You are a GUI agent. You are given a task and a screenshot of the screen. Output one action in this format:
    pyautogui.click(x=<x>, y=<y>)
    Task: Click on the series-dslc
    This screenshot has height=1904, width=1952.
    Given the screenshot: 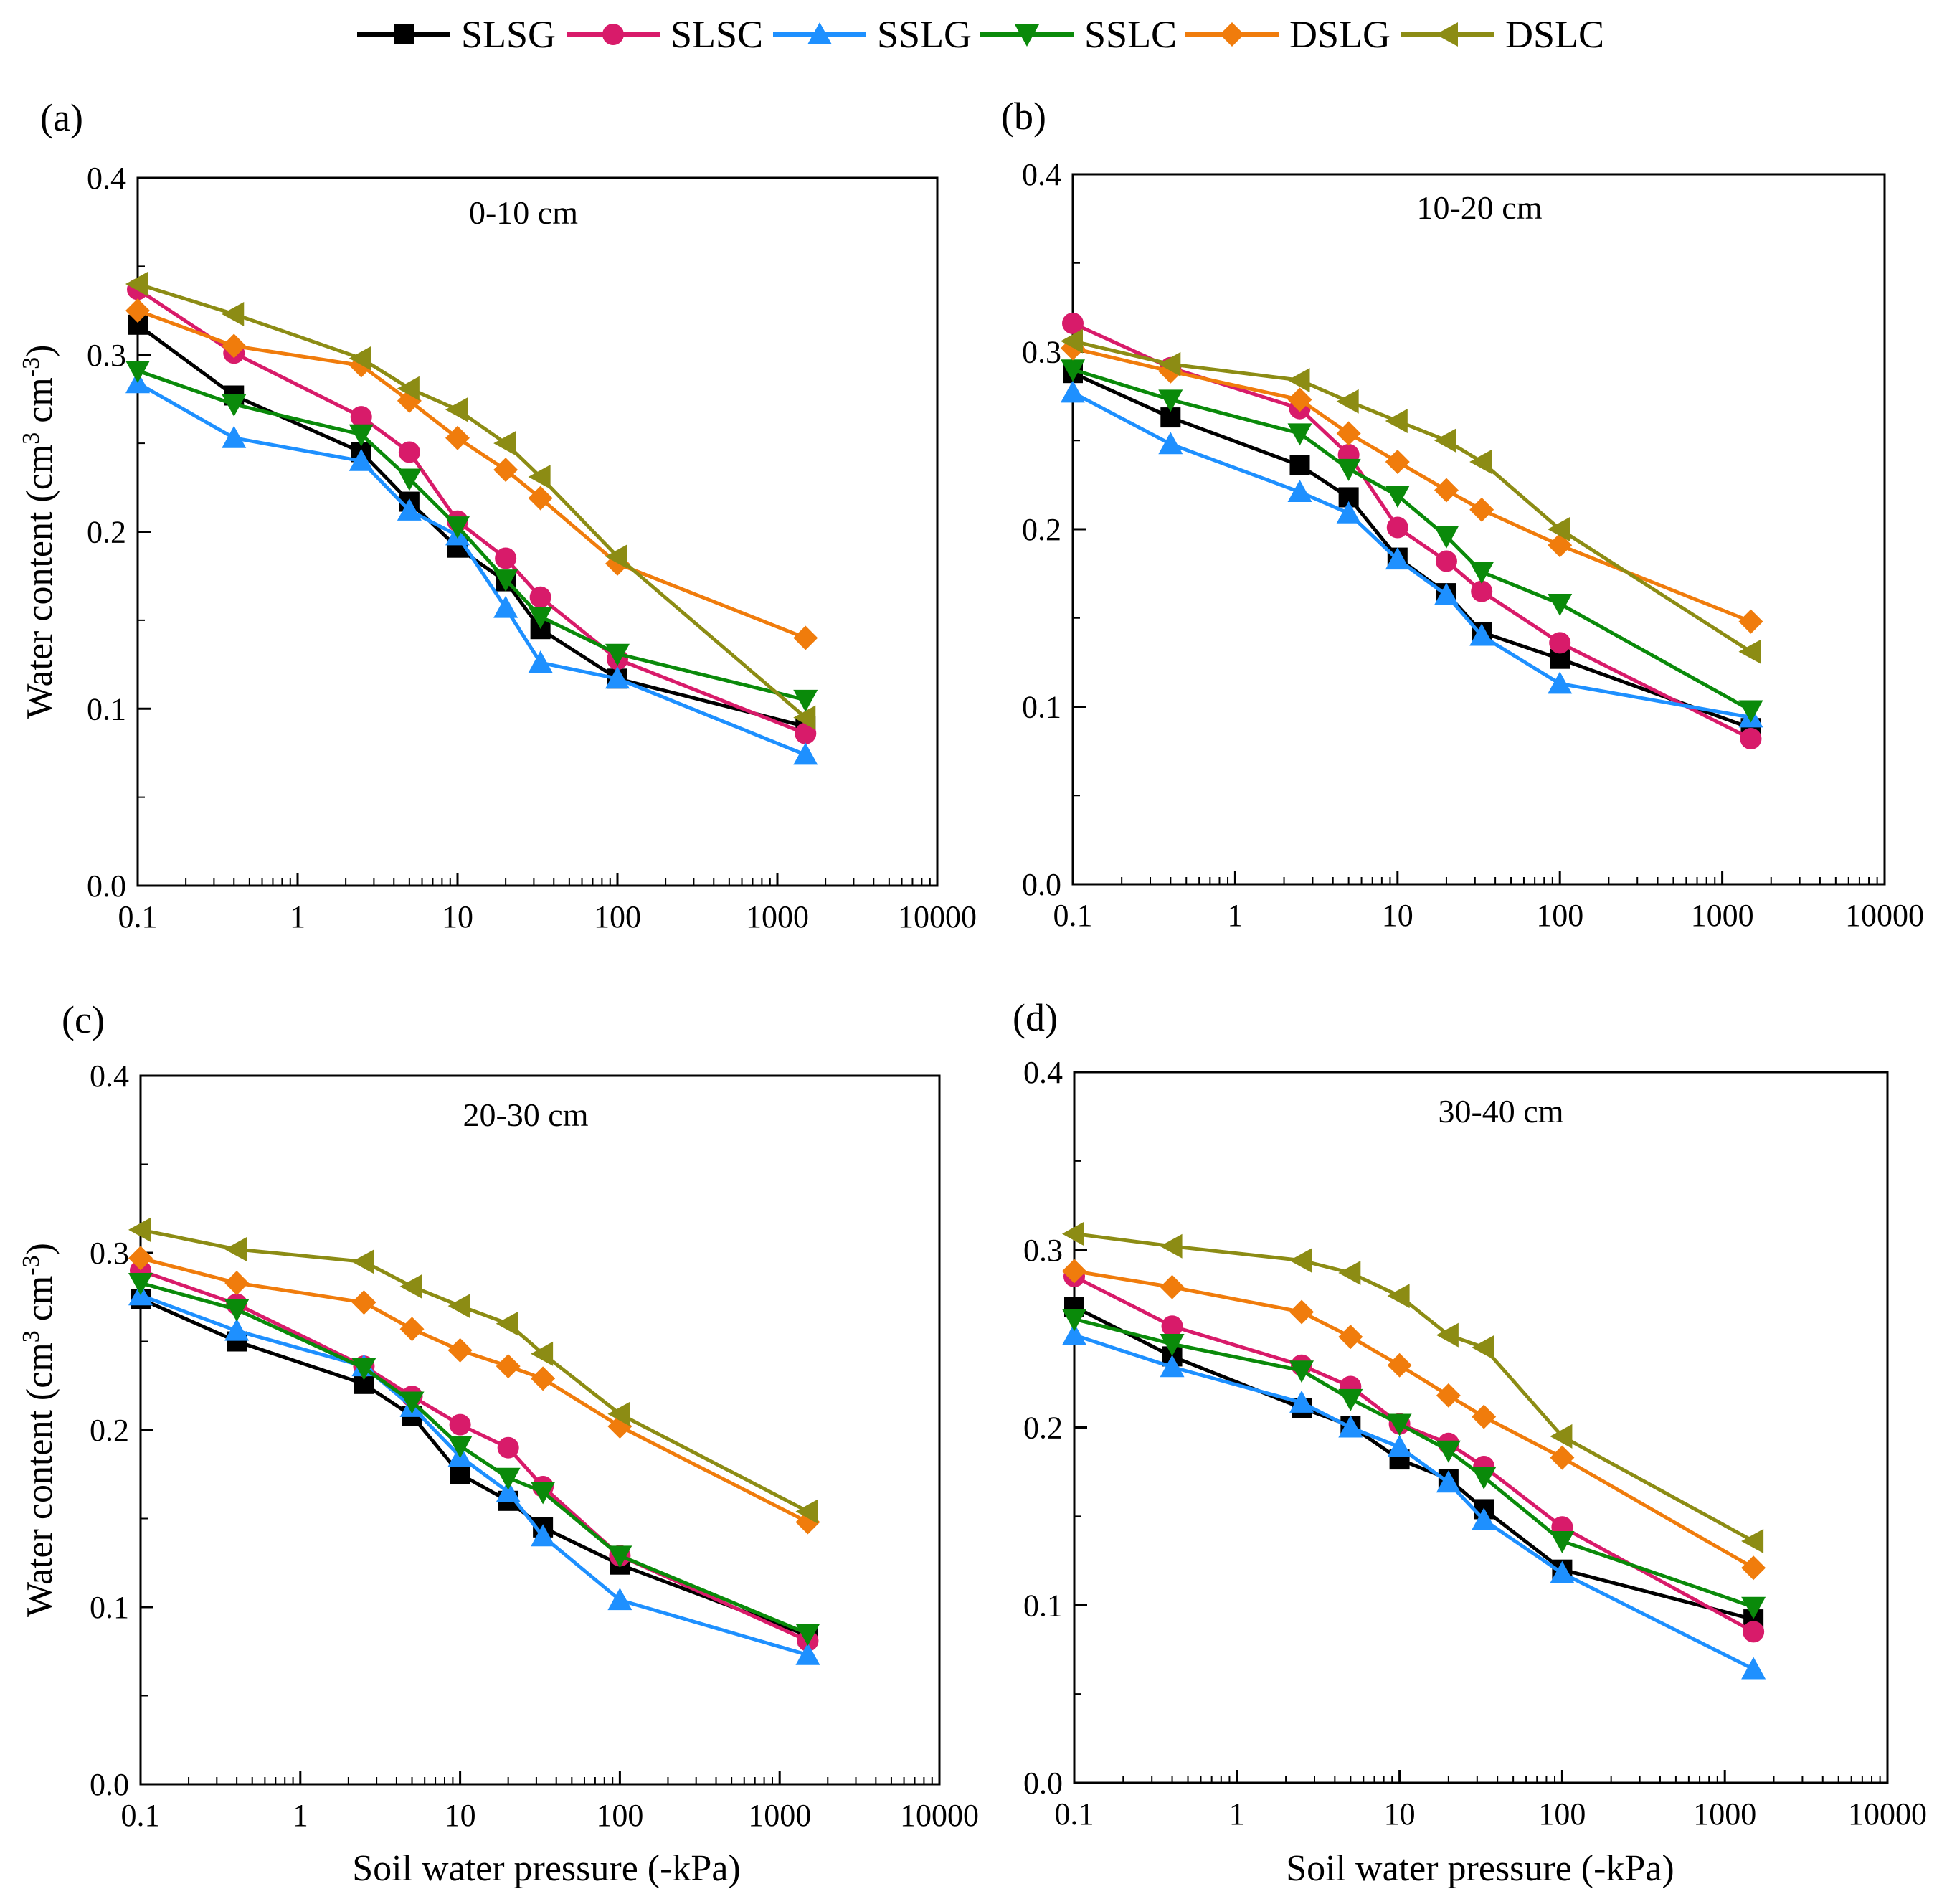 What is the action you would take?
    pyautogui.click(x=1413, y=1387)
    